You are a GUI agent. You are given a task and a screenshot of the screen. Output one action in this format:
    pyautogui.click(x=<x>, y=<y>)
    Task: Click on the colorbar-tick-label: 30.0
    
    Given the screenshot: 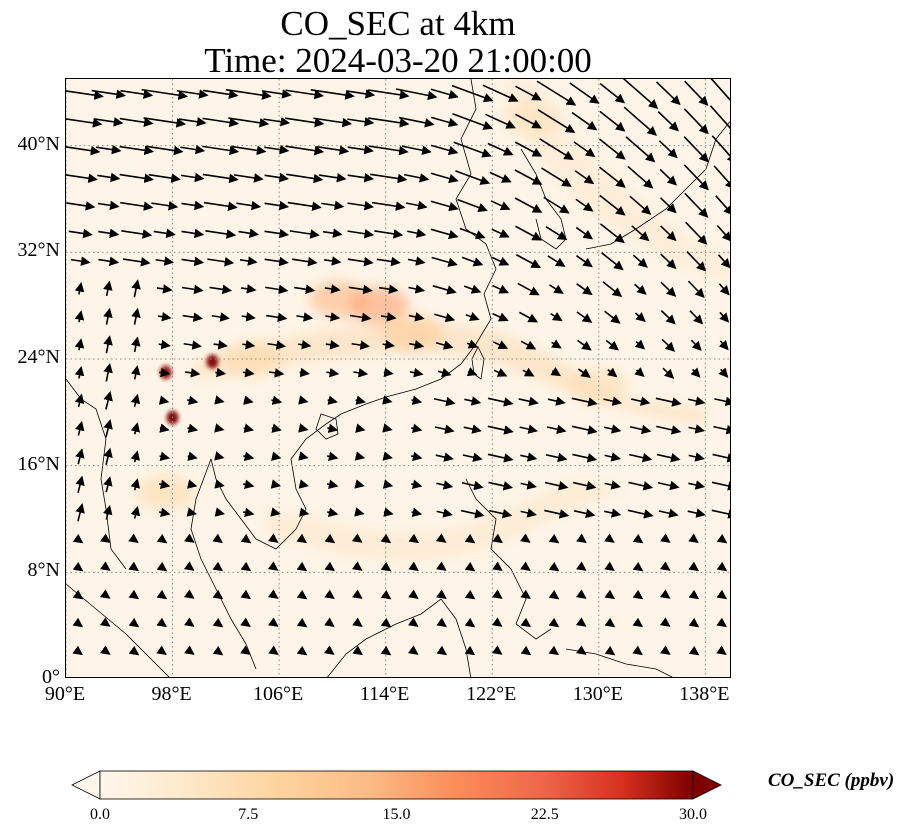 What is the action you would take?
    pyautogui.click(x=693, y=814)
    